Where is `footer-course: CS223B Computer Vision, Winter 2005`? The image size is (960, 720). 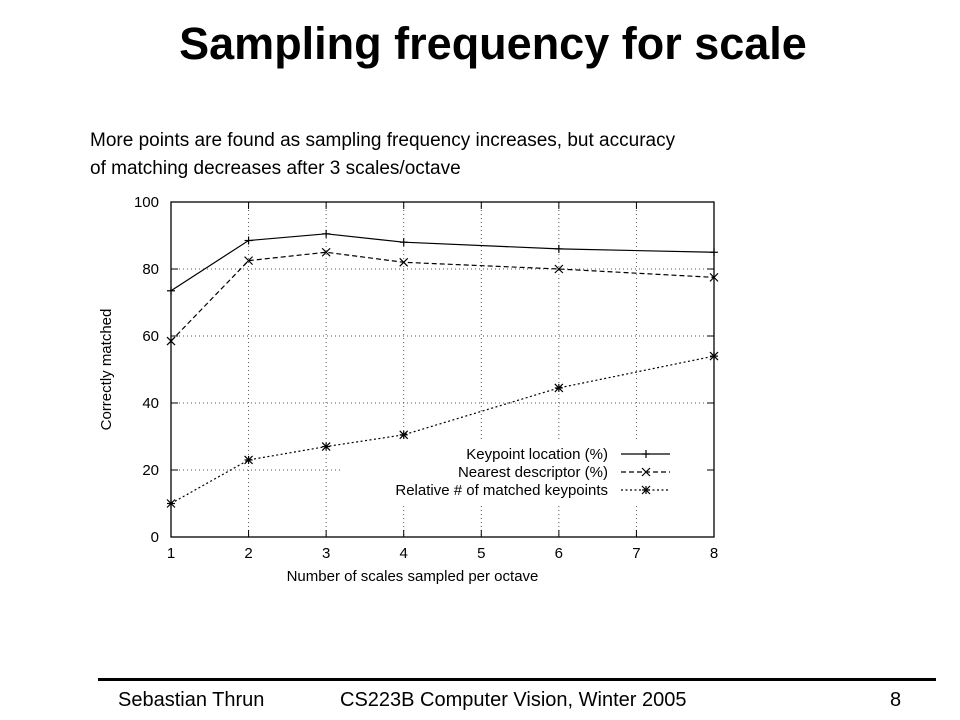
footer-course: CS223B Computer Vision, Winter 2005 is located at coordinates (513, 700).